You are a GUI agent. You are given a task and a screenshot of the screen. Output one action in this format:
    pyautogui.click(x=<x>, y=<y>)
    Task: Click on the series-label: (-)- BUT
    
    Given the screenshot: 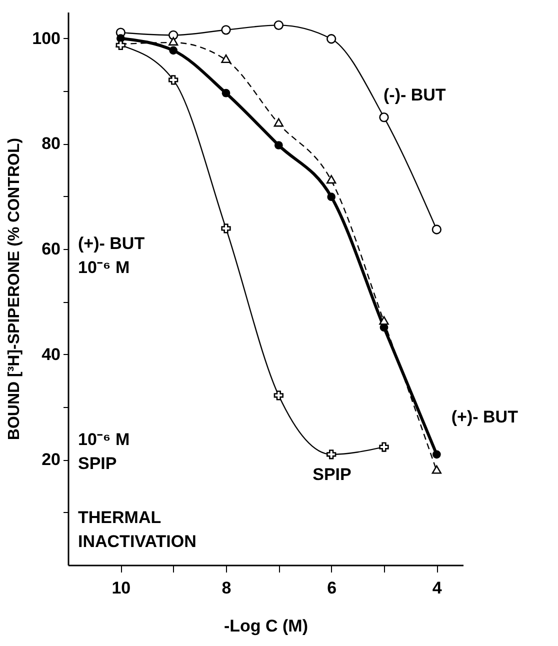 What is the action you would take?
    pyautogui.click(x=415, y=95)
    